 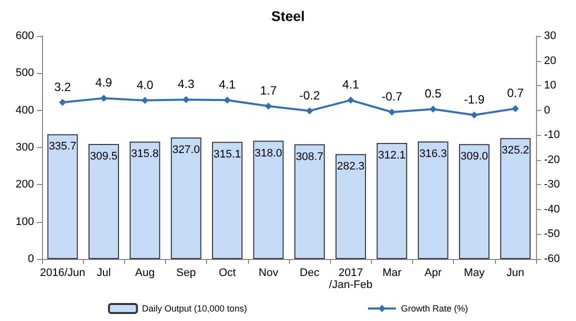 I want to click on x-tick-label: 2017 /Jan-Feb, so click(x=350, y=279).